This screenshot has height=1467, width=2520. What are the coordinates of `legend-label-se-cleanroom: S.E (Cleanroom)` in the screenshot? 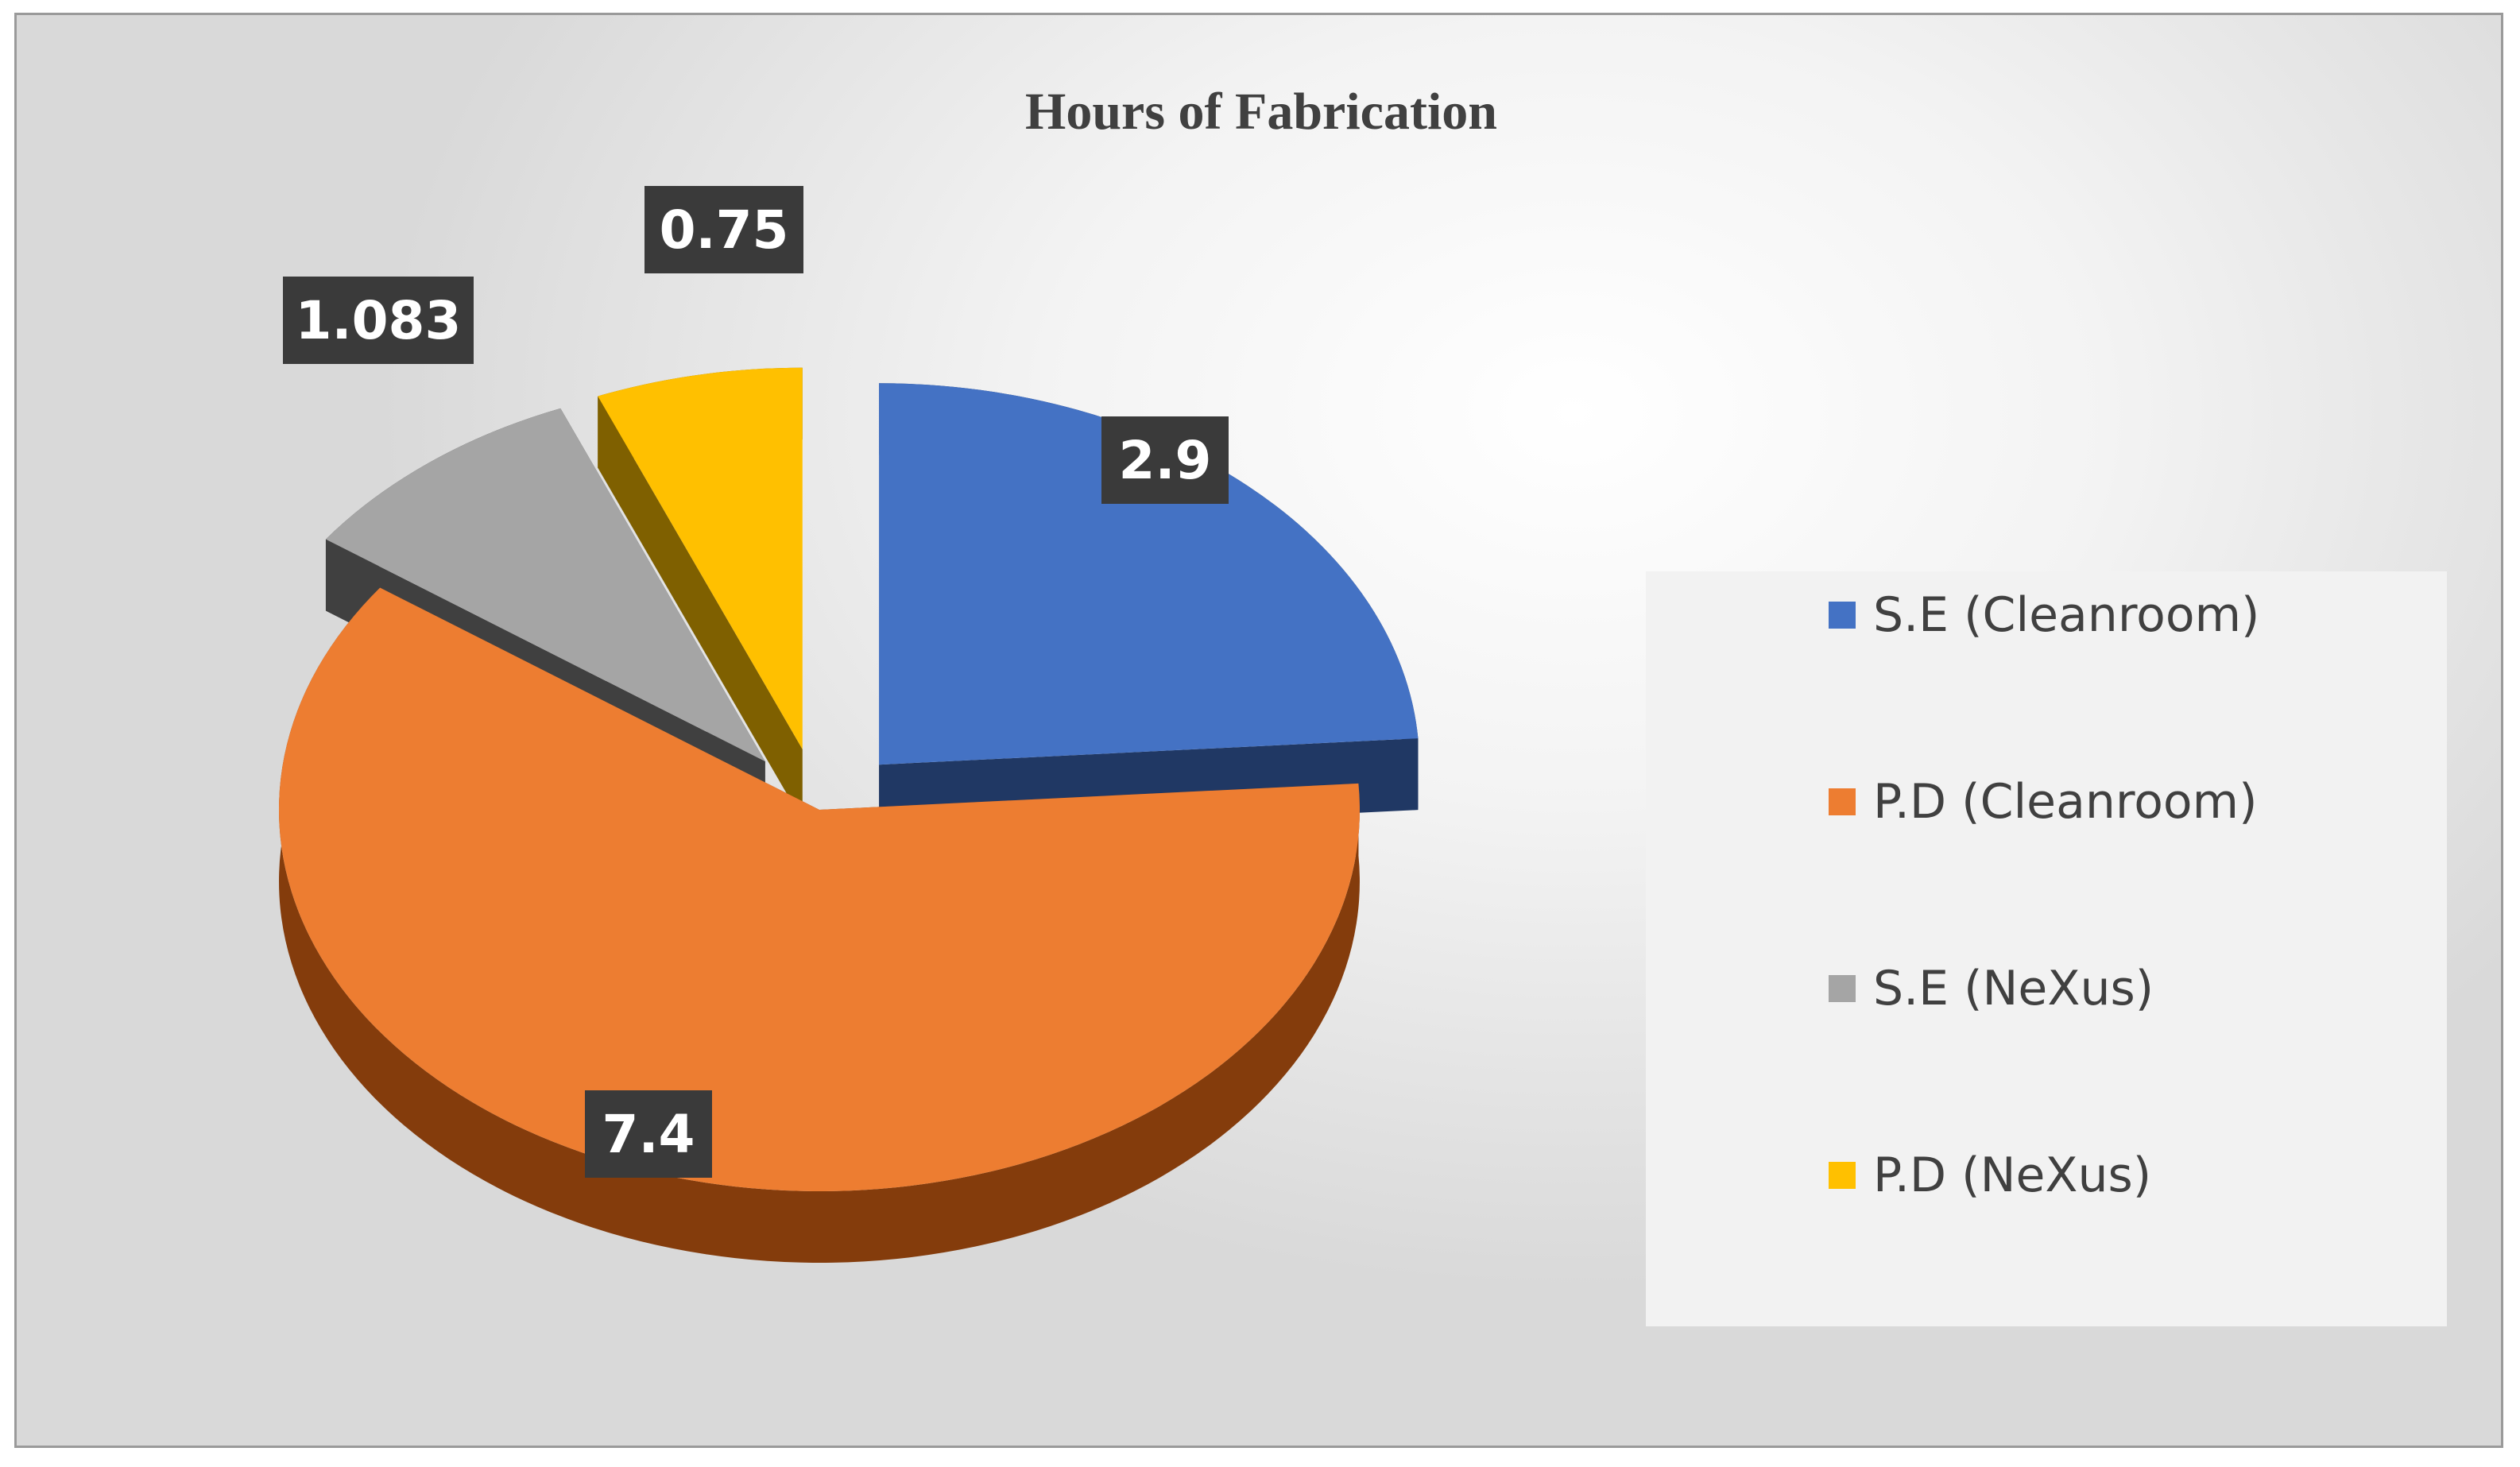 It's located at (2066, 615).